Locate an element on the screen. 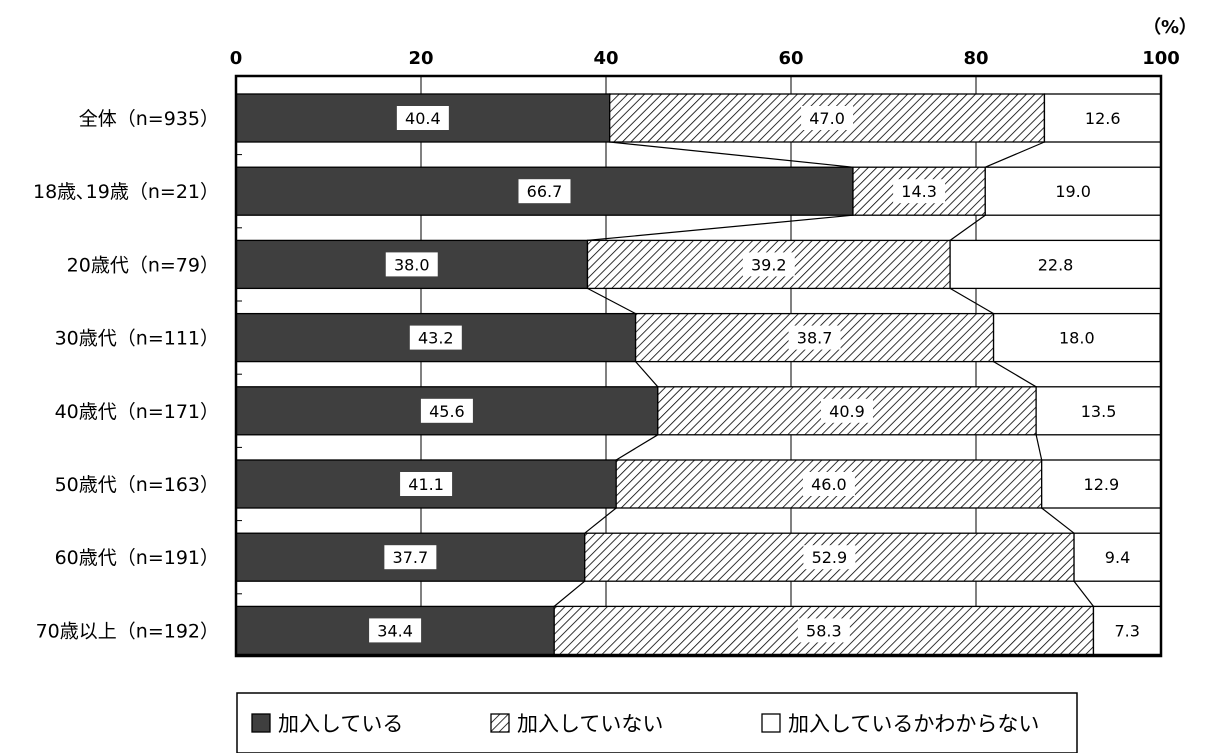  bar-segment is located at coordinates (1076, 337).